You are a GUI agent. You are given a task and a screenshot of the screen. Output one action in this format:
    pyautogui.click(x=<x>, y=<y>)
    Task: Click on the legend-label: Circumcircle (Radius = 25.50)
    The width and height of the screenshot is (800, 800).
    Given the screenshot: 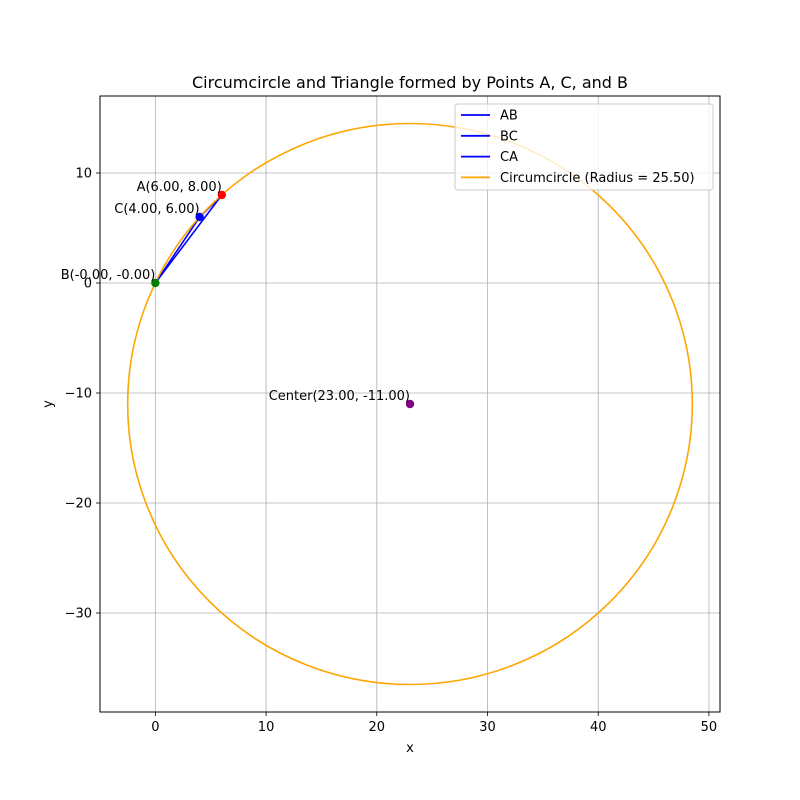 What is the action you would take?
    pyautogui.click(x=597, y=178)
    